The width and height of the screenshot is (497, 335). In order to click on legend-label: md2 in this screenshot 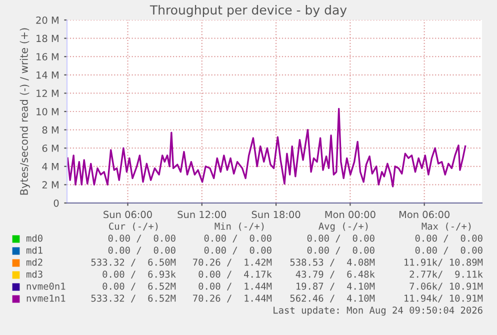, I will do `click(34, 262)`.